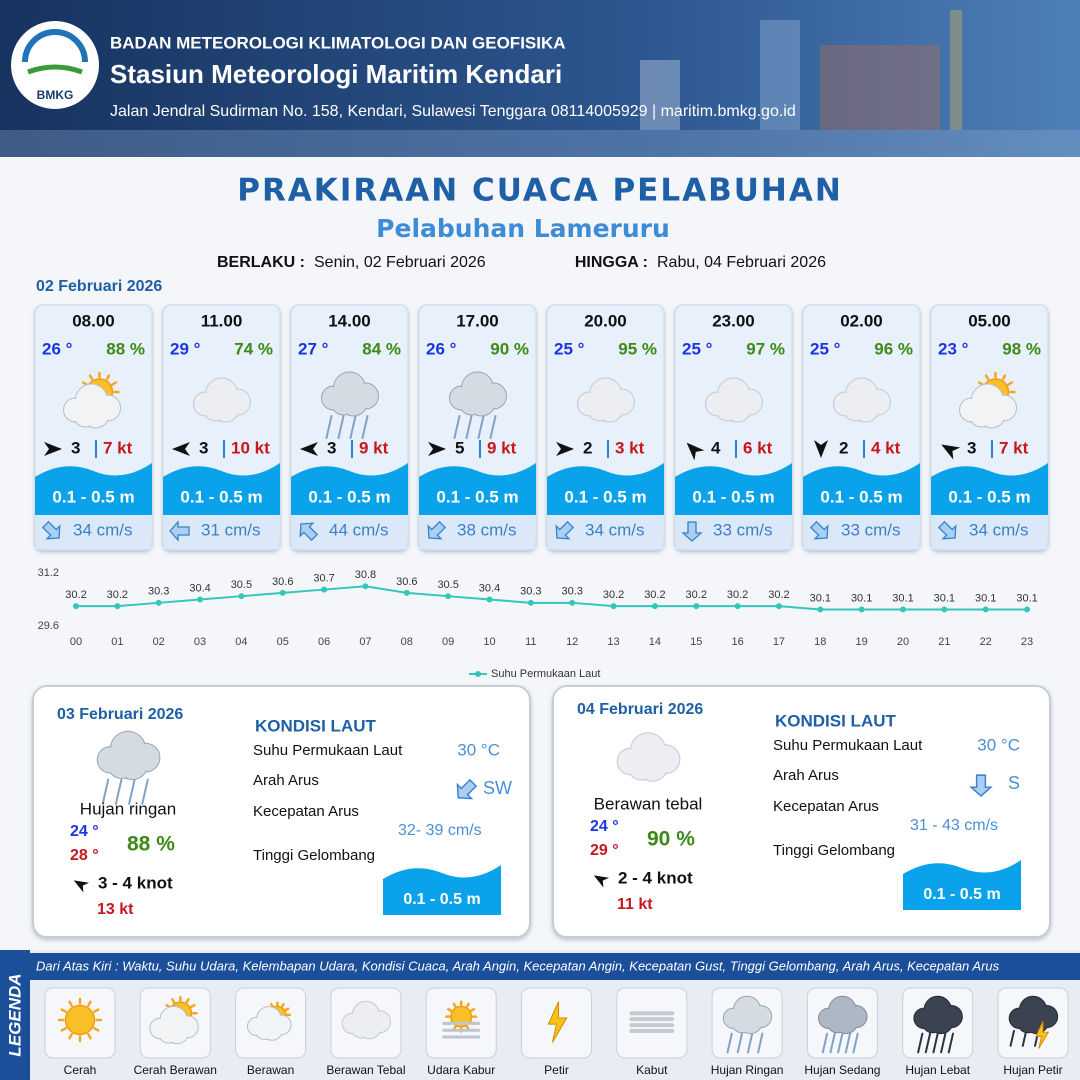 This screenshot has width=1080, height=1080. I want to click on sun, so click(80, 1020).